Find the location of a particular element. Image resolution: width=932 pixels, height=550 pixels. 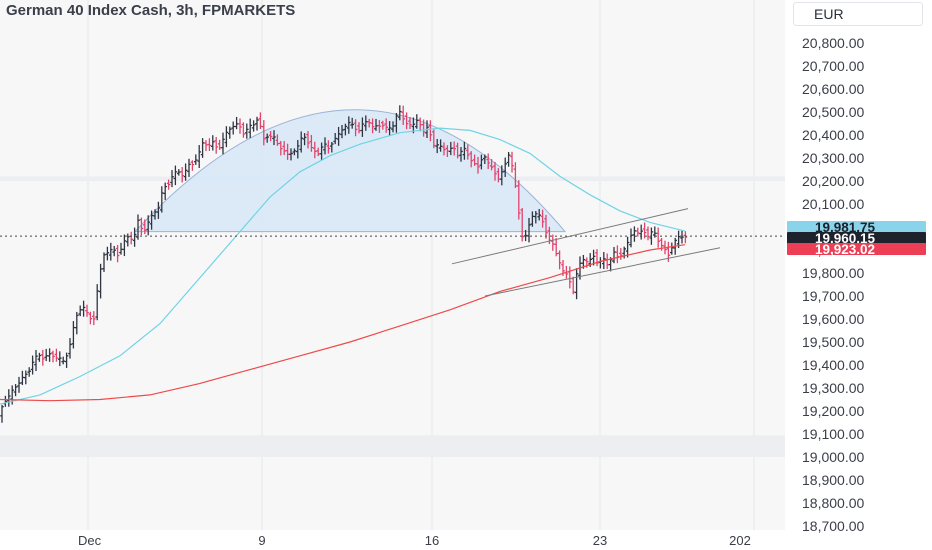

y-tick-label: 20,800.00 is located at coordinates (833, 43).